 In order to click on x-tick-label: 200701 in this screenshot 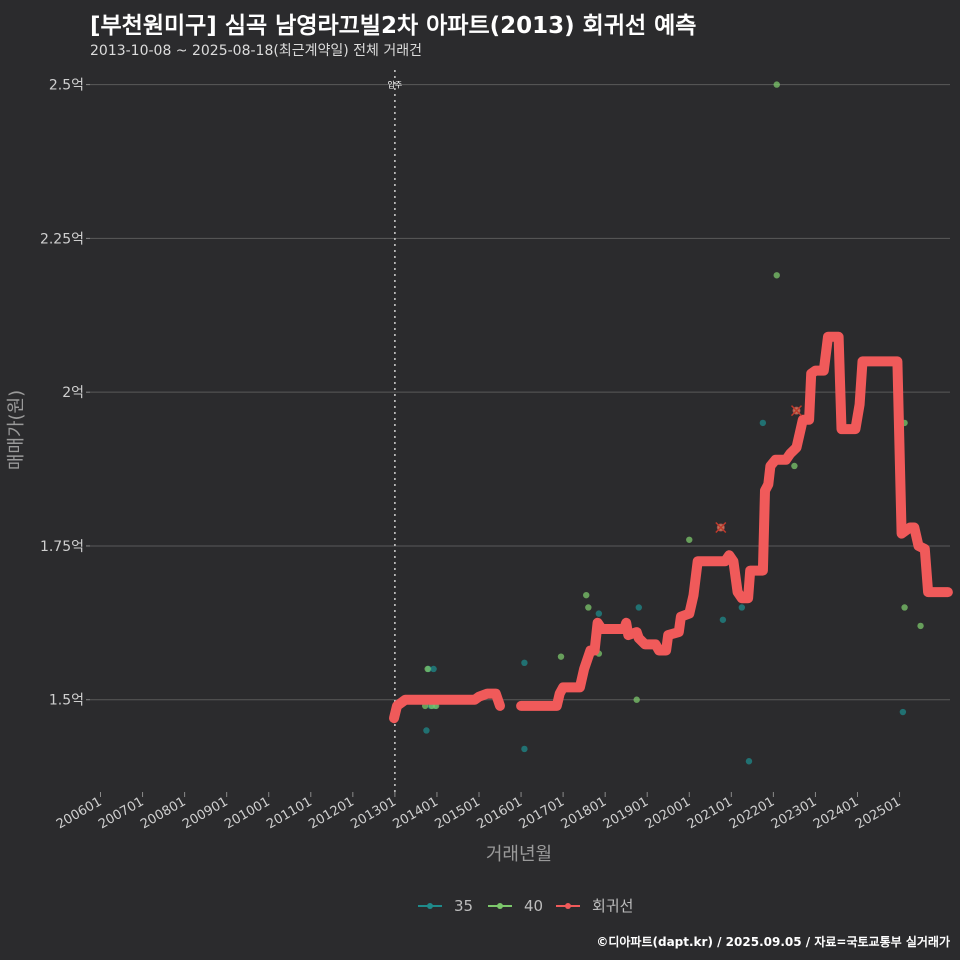, I will do `click(121, 813)`.